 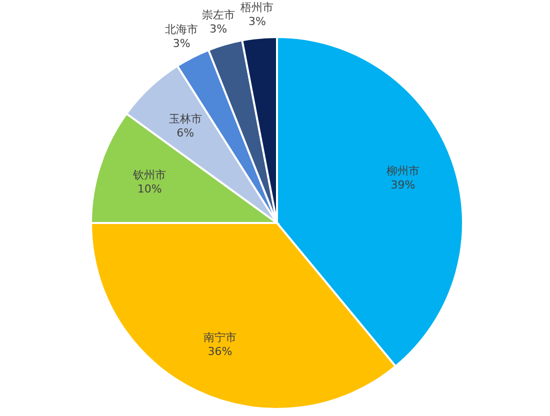 What do you see at coordinates (218, 15) in the screenshot?
I see `slice-label: 崇左市` at bounding box center [218, 15].